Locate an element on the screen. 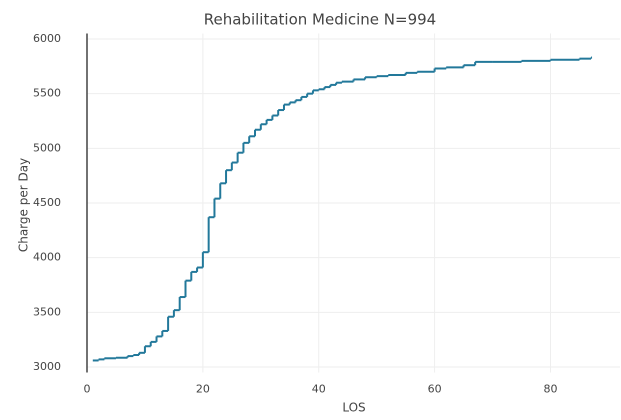  y-tick-label: 5000 is located at coordinates (47, 147).